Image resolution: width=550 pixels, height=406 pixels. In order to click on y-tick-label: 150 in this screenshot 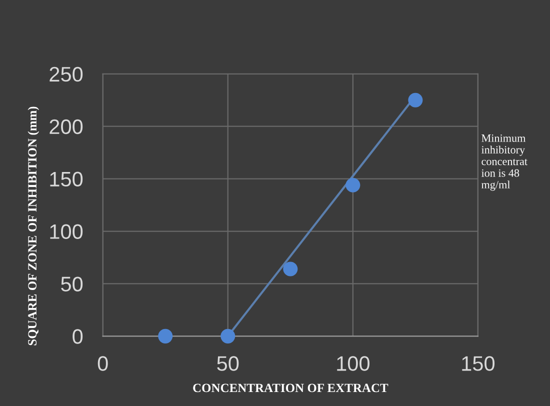, I will do `click(66, 179)`.